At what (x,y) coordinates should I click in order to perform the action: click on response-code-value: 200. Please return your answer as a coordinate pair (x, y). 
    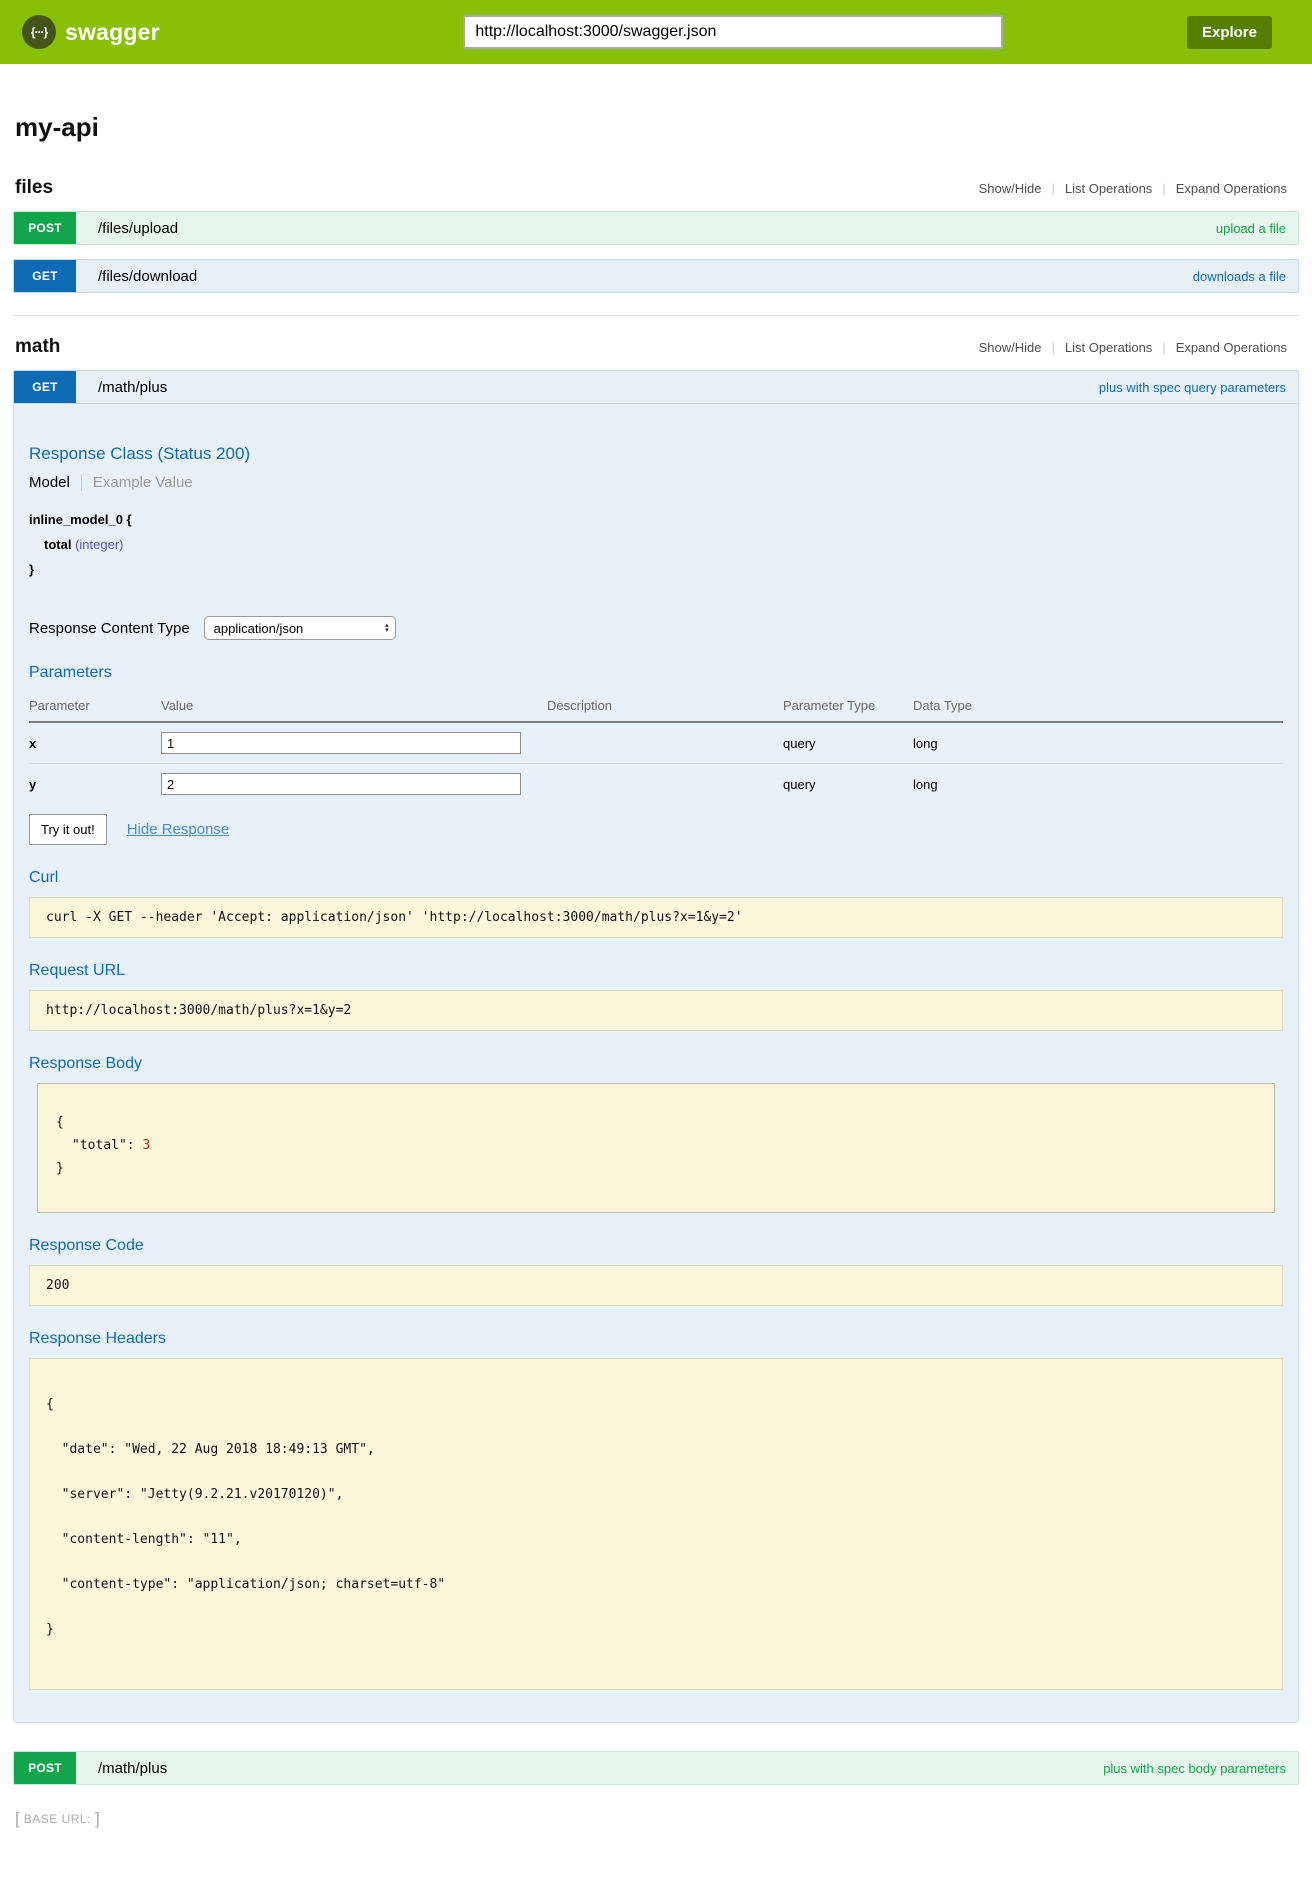
    Looking at the image, I should click on (656, 1285).